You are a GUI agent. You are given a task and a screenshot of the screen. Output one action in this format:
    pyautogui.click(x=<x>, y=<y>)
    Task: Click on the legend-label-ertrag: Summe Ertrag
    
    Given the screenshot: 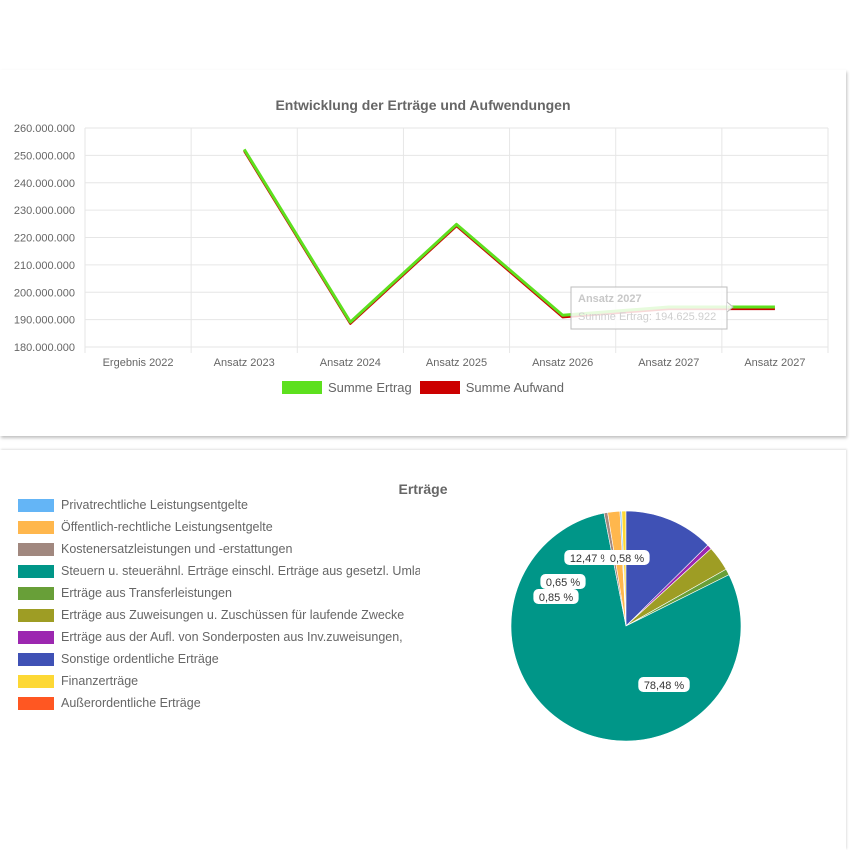 What is the action you would take?
    pyautogui.click(x=369, y=387)
    